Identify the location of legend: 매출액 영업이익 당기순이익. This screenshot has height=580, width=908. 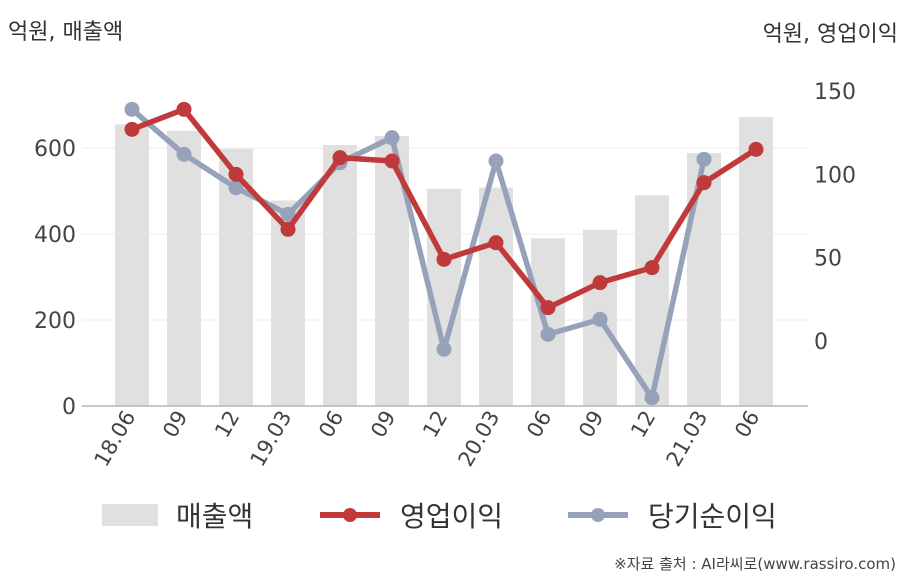
(454, 515).